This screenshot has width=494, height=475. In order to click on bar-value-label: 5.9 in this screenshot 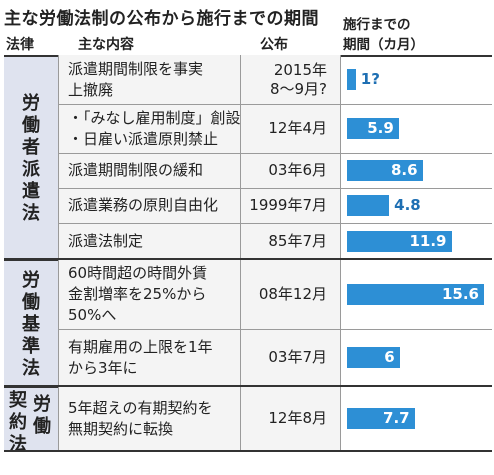, I will do `click(380, 128)`.